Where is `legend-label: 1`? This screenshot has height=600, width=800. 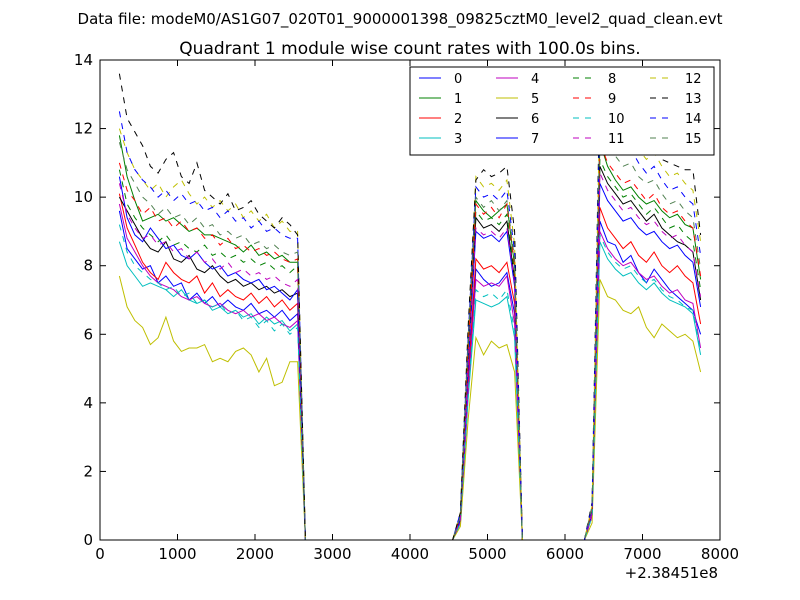 legend-label: 1 is located at coordinates (458, 99).